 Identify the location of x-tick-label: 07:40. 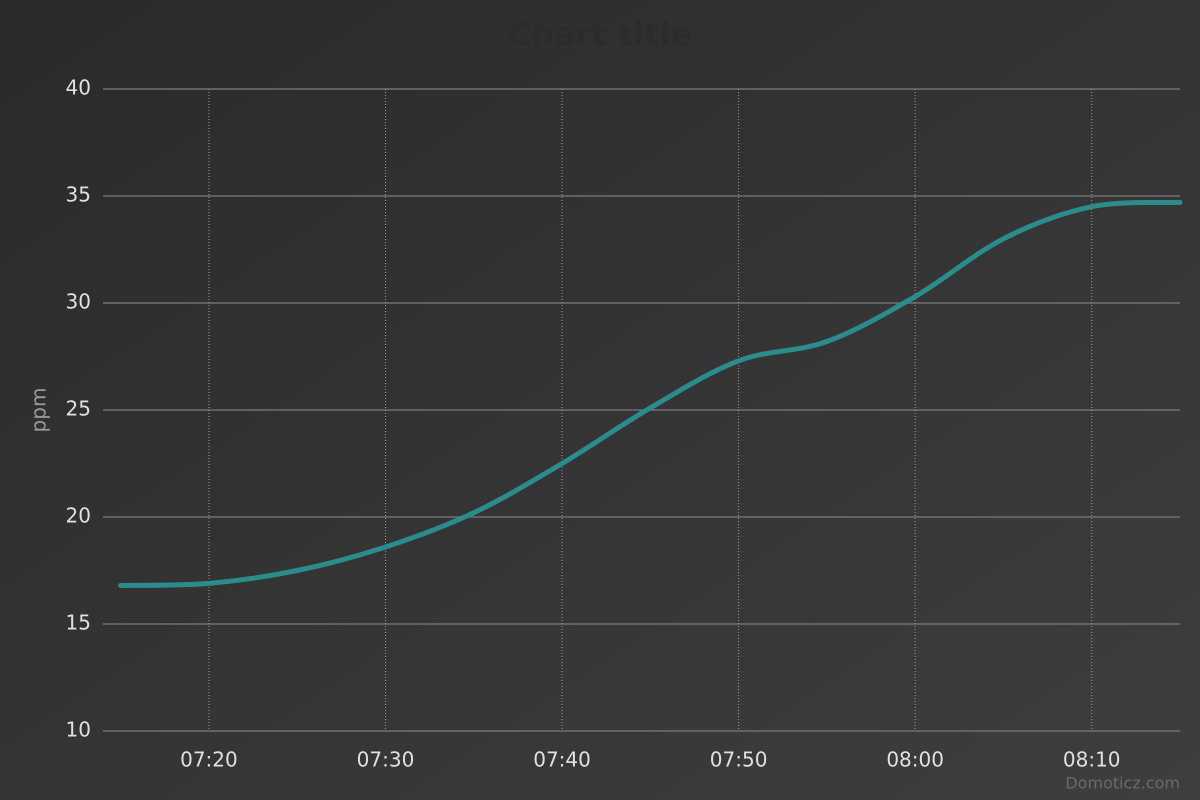
(562, 760).